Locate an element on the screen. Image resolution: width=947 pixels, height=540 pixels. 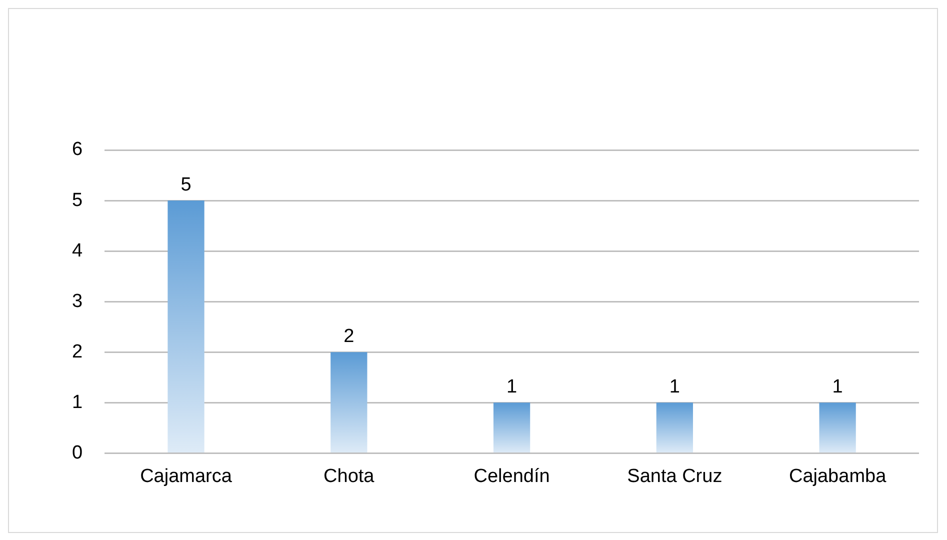
y-tick-label: 2 is located at coordinates (77, 351).